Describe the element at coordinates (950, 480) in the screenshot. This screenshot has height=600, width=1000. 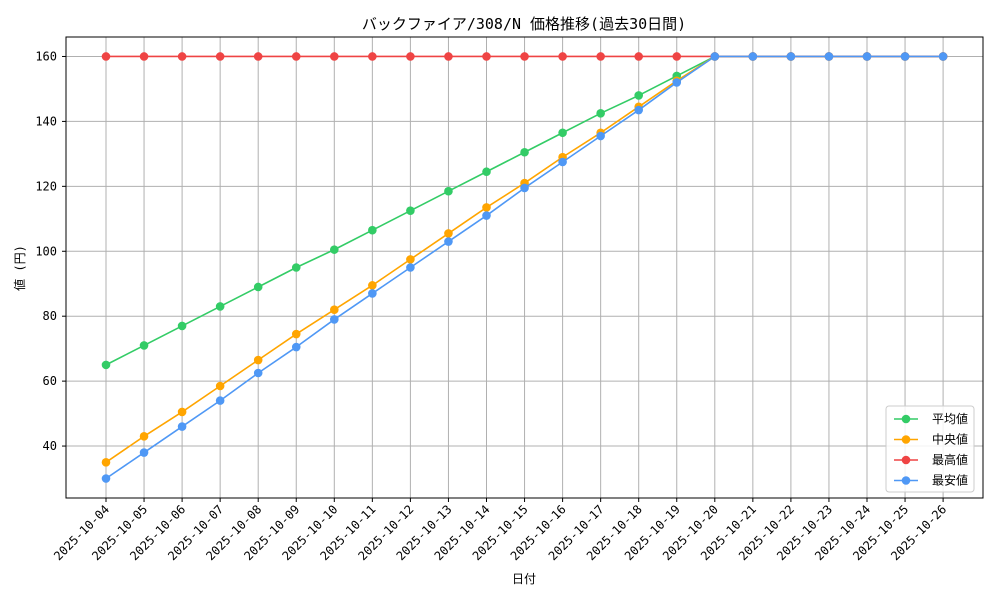
I see `legend-label: 最安値` at that location.